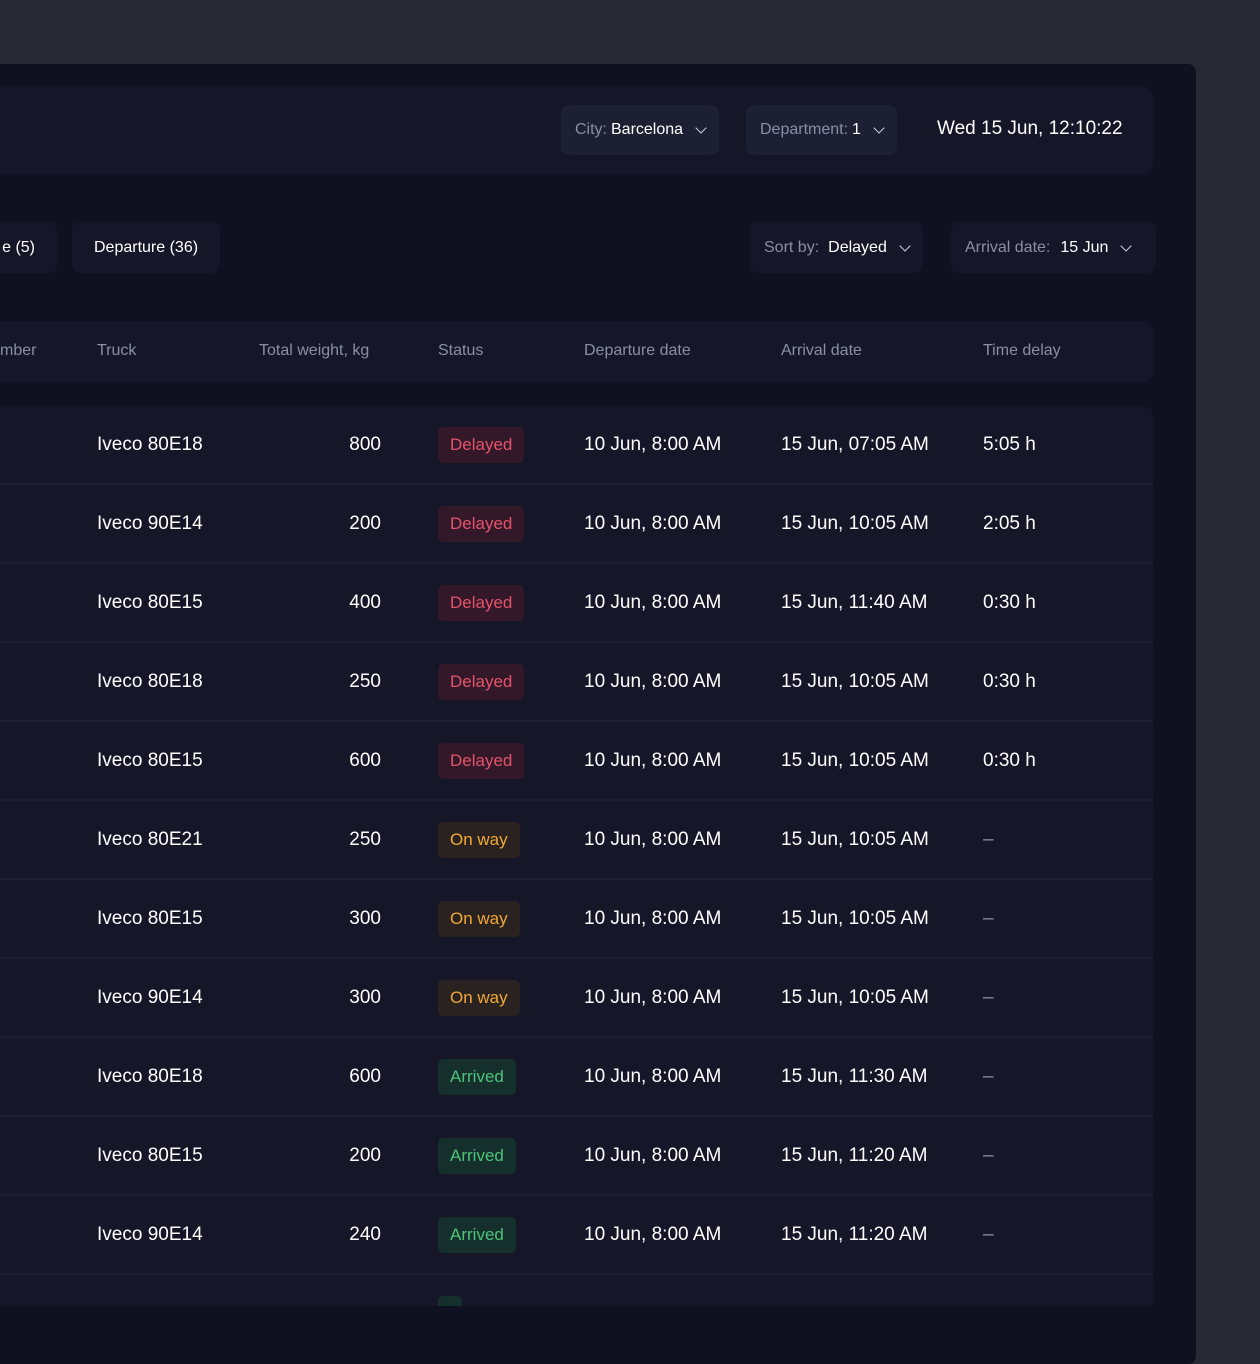 This screenshot has width=1260, height=1364. What do you see at coordinates (857, 247) in the screenshot?
I see `sort-value: Delayed` at bounding box center [857, 247].